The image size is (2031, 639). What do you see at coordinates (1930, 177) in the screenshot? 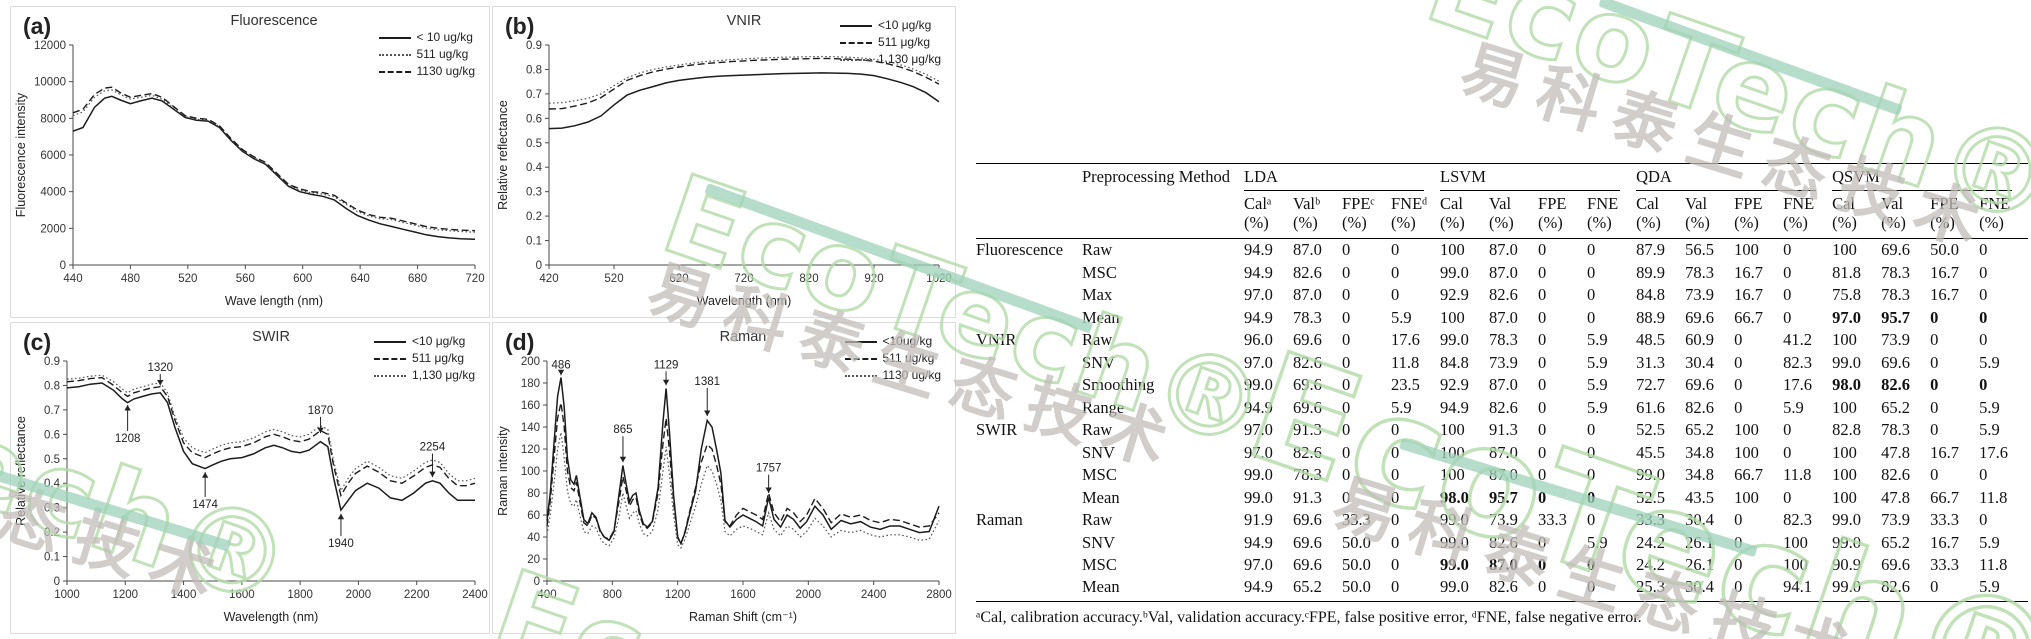
I see `model-group-header: QSVM` at bounding box center [1930, 177].